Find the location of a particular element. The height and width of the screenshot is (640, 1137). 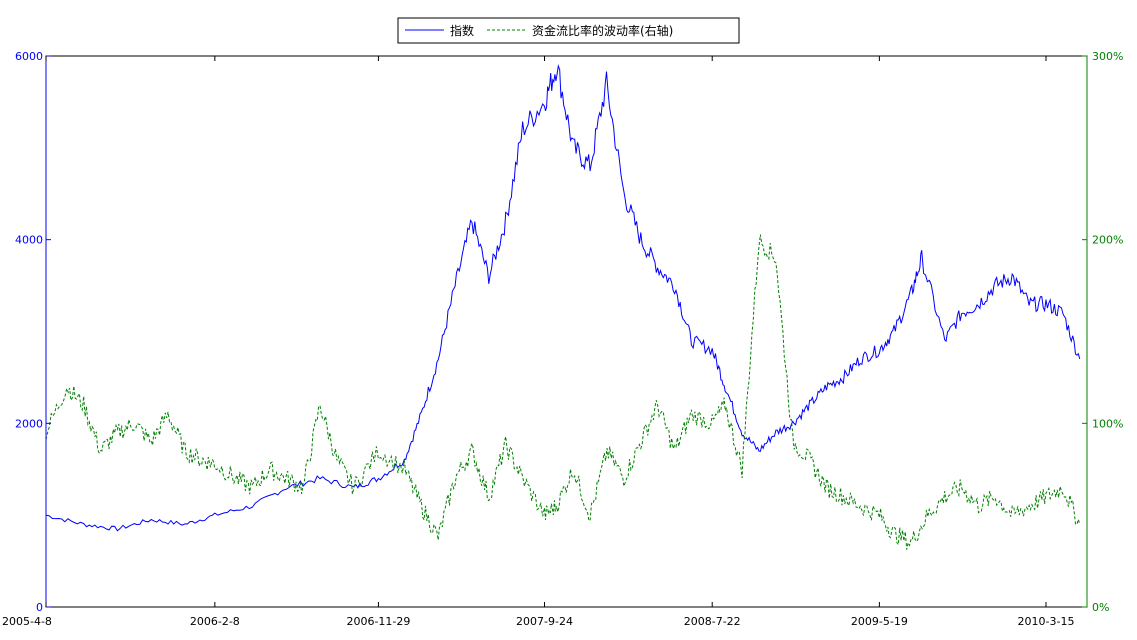

x-tick-label: 2009-5-19 is located at coordinates (879, 621).